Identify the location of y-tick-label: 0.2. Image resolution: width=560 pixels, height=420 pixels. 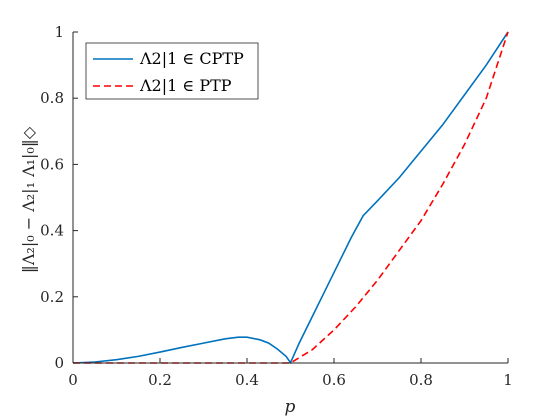
(52, 297).